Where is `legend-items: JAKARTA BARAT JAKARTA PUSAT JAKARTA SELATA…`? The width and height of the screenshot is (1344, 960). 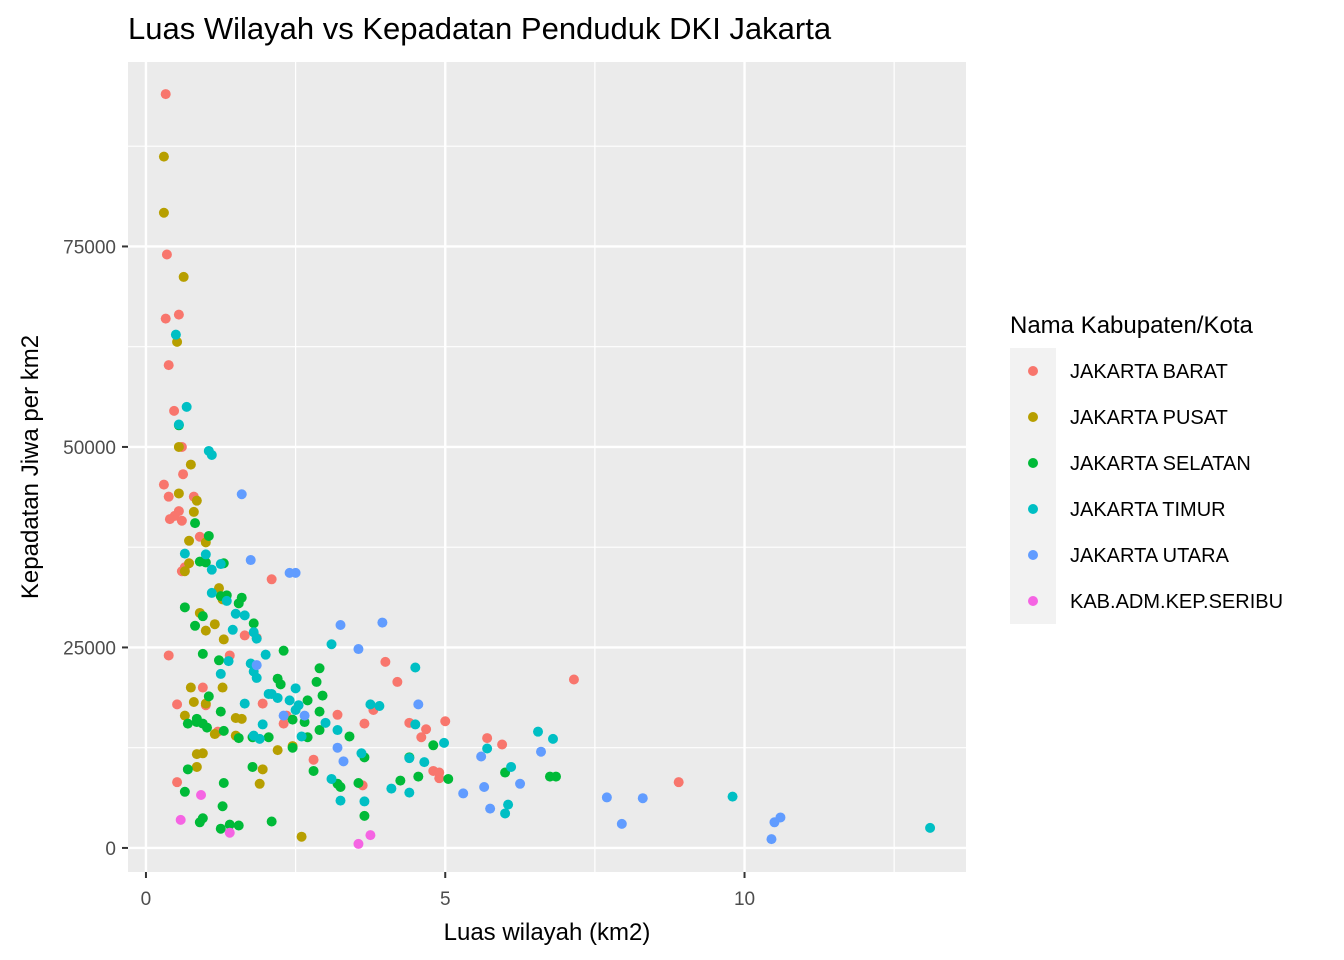
legend-items: JAKARTA BARAT JAKARTA PUSAT JAKARTA SELATA… is located at coordinates (1146, 486).